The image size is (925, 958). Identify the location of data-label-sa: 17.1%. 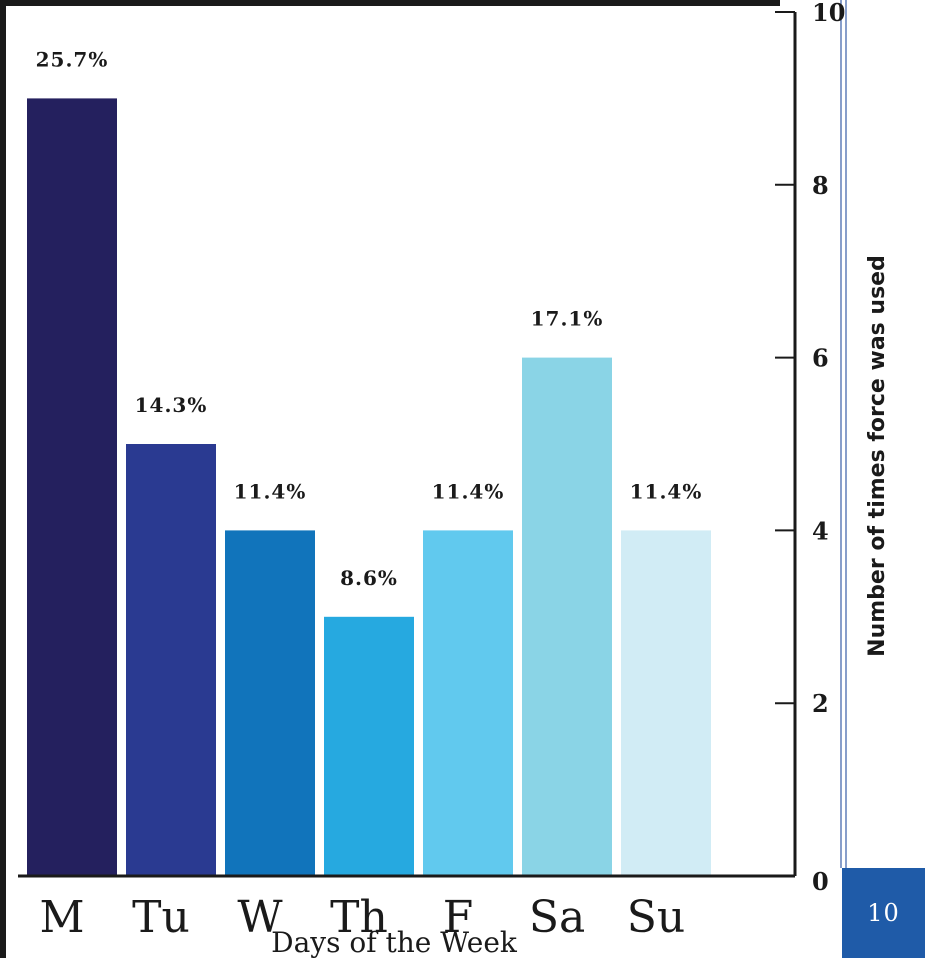
(567, 319).